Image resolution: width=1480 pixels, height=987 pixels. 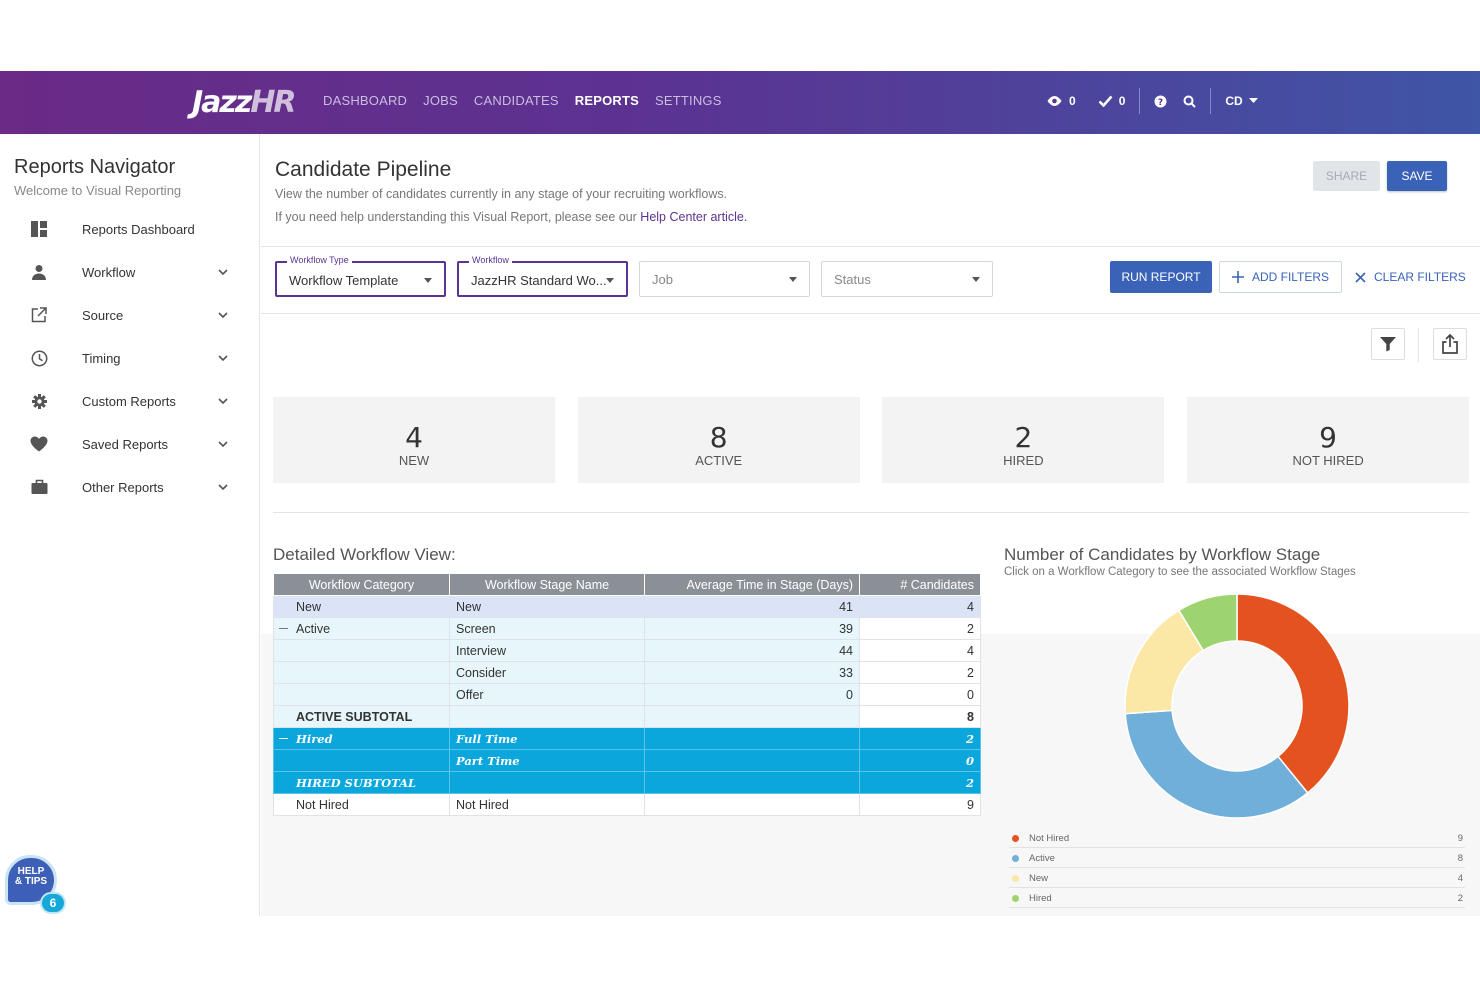 I want to click on legend-item-hired: Hired 2, so click(x=1237, y=898).